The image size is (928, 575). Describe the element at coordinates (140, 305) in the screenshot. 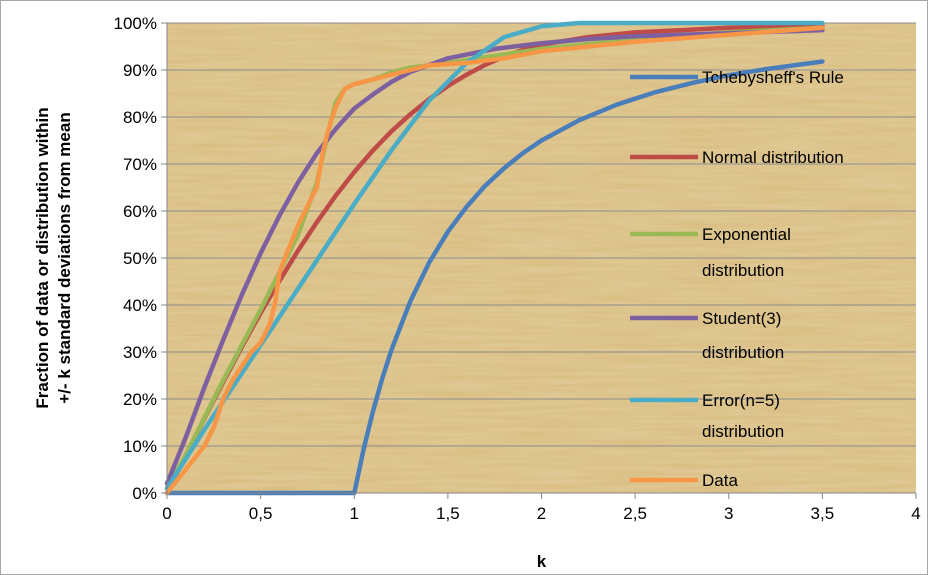

I see `y-tick-label: 40%` at that location.